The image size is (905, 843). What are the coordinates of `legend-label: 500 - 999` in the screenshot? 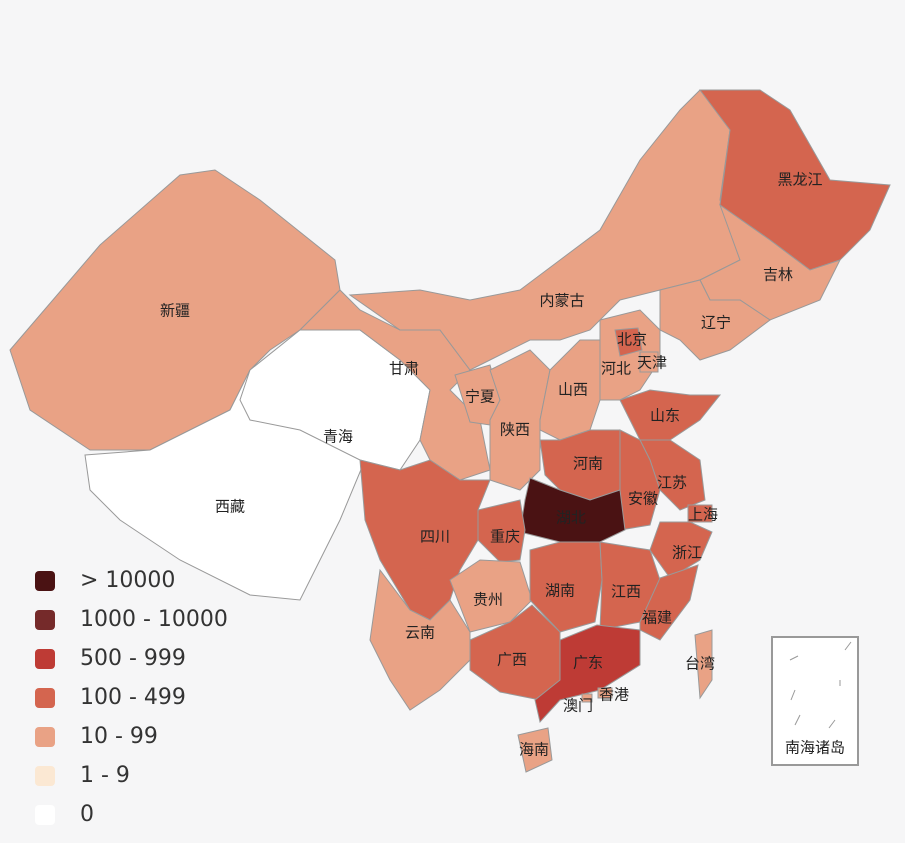 It's located at (133, 658).